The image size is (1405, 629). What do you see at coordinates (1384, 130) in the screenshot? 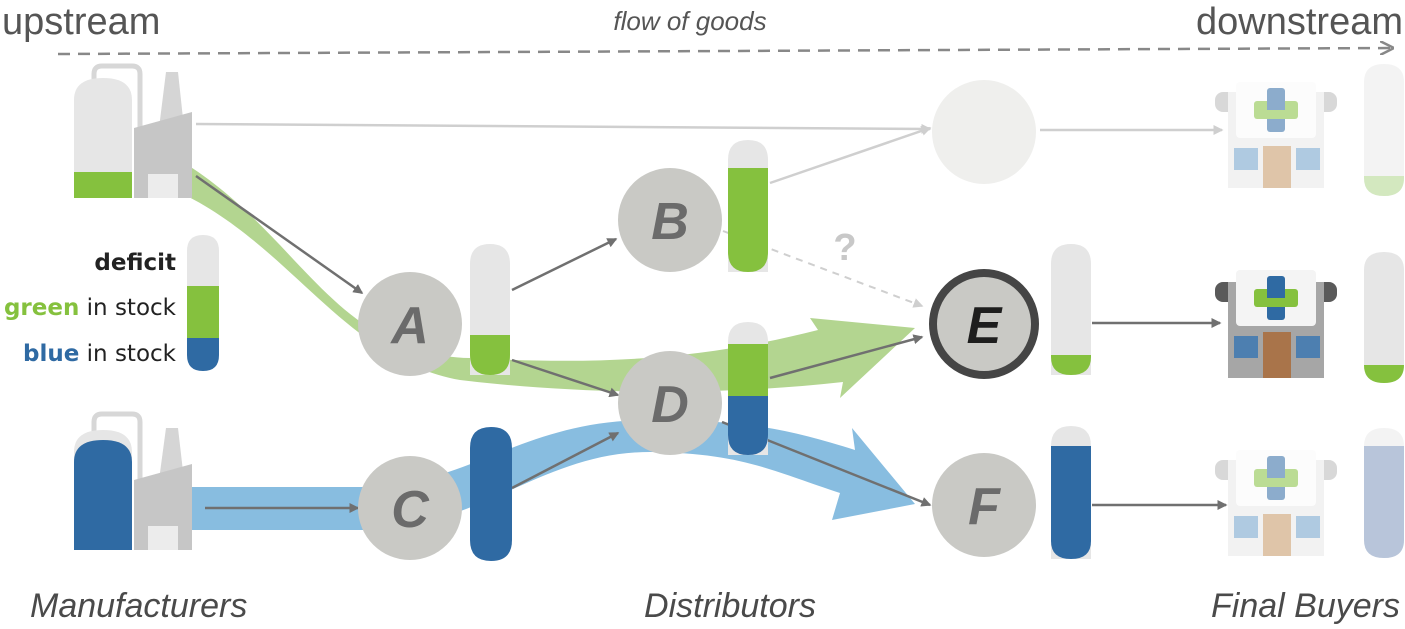
I see `inventory-bar-buyer-top` at bounding box center [1384, 130].